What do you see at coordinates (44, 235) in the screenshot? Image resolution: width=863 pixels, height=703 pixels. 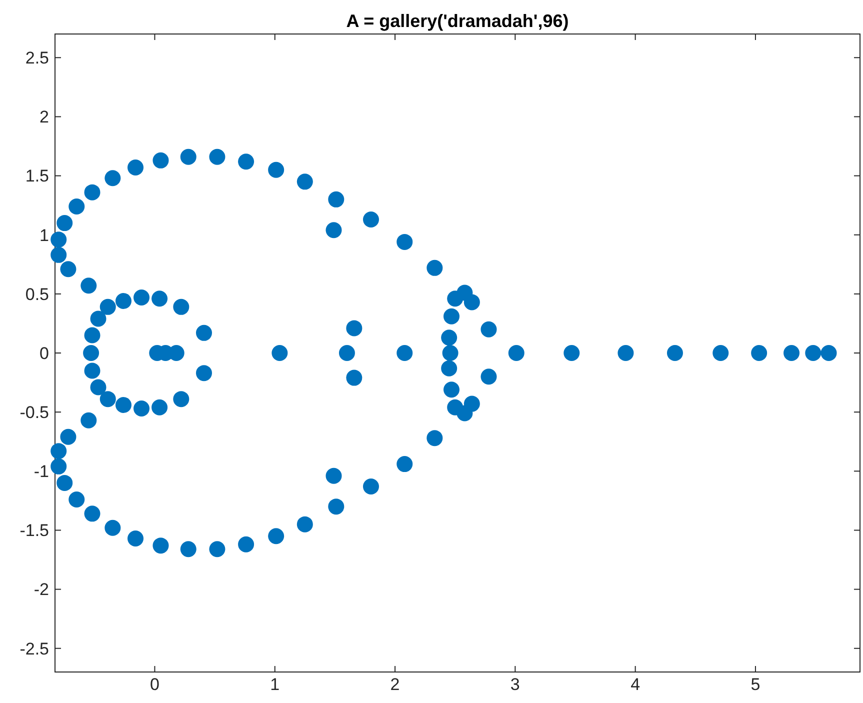 I see `y-tick-label: 1` at bounding box center [44, 235].